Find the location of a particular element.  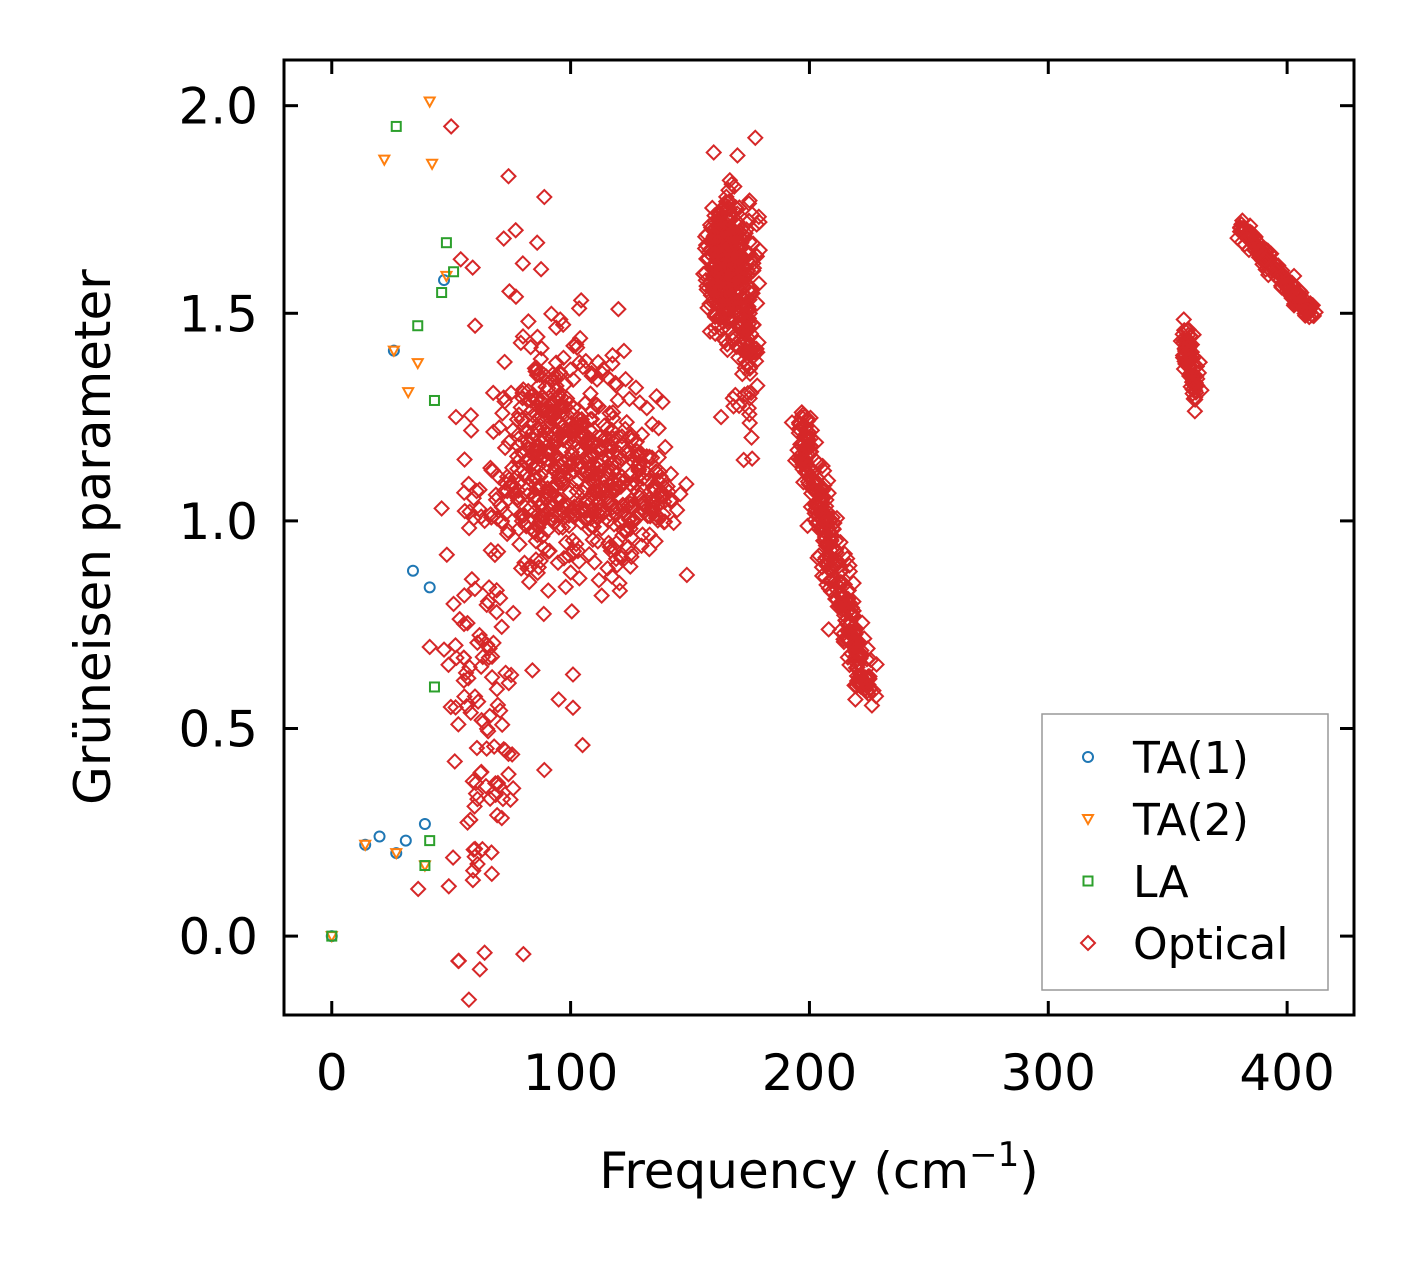

y-tick-label: 2.0 is located at coordinates (218, 107).